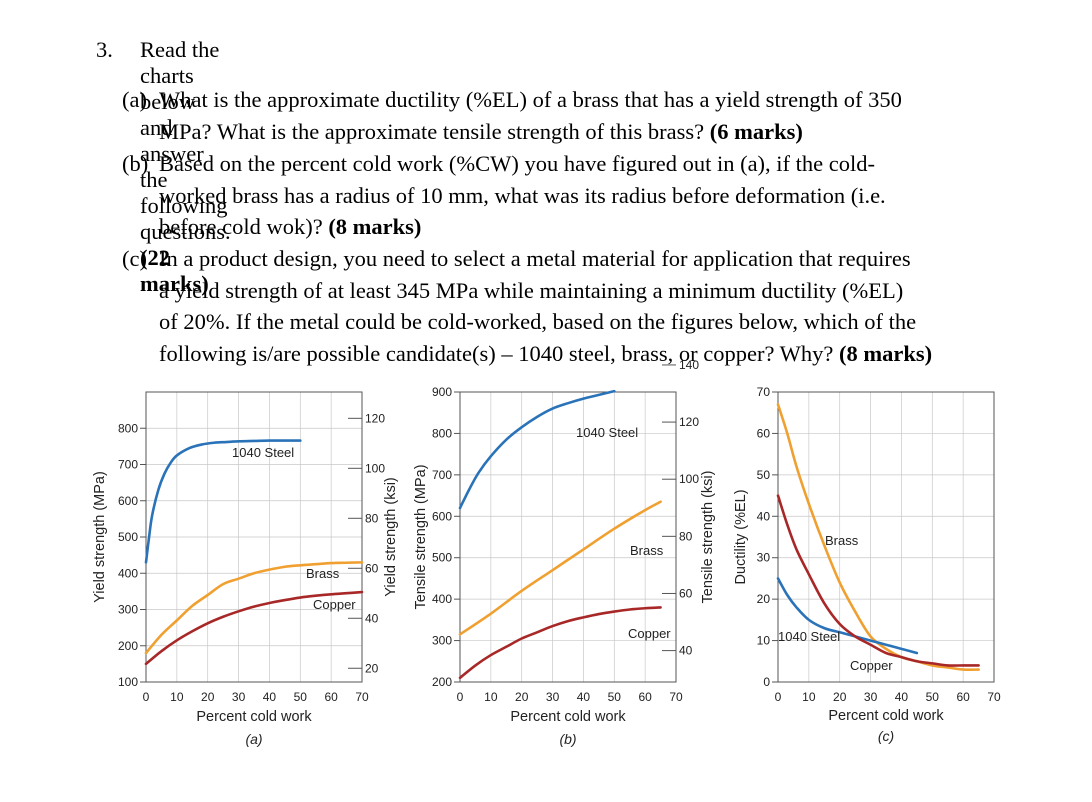 The width and height of the screenshot is (1092, 802). Describe the element at coordinates (104, 49) in the screenshot. I see `question-number: 3.` at that location.